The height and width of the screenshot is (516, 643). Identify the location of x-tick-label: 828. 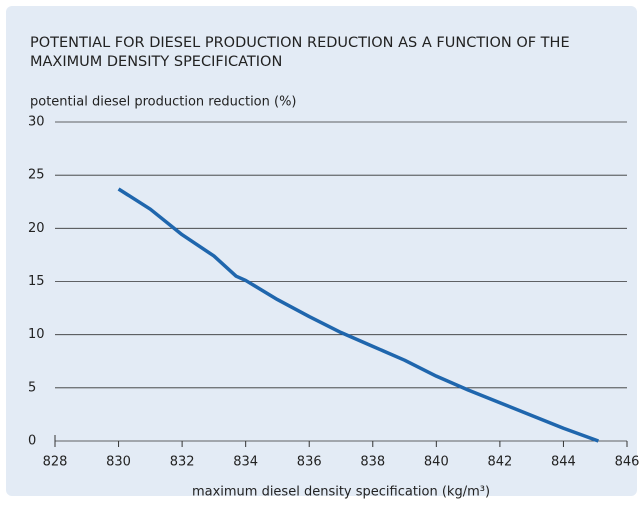
(55, 462).